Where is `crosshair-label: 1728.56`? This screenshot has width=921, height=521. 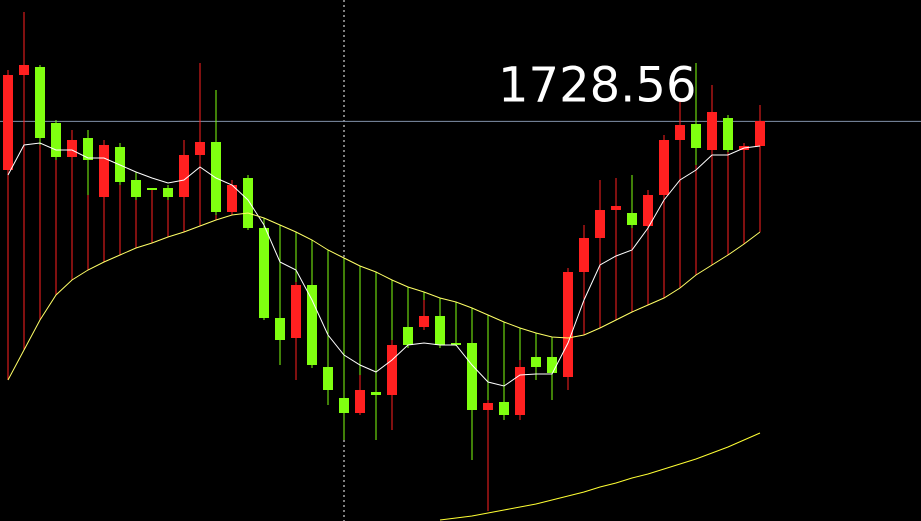 crosshair-label: 1728.56 is located at coordinates (597, 85).